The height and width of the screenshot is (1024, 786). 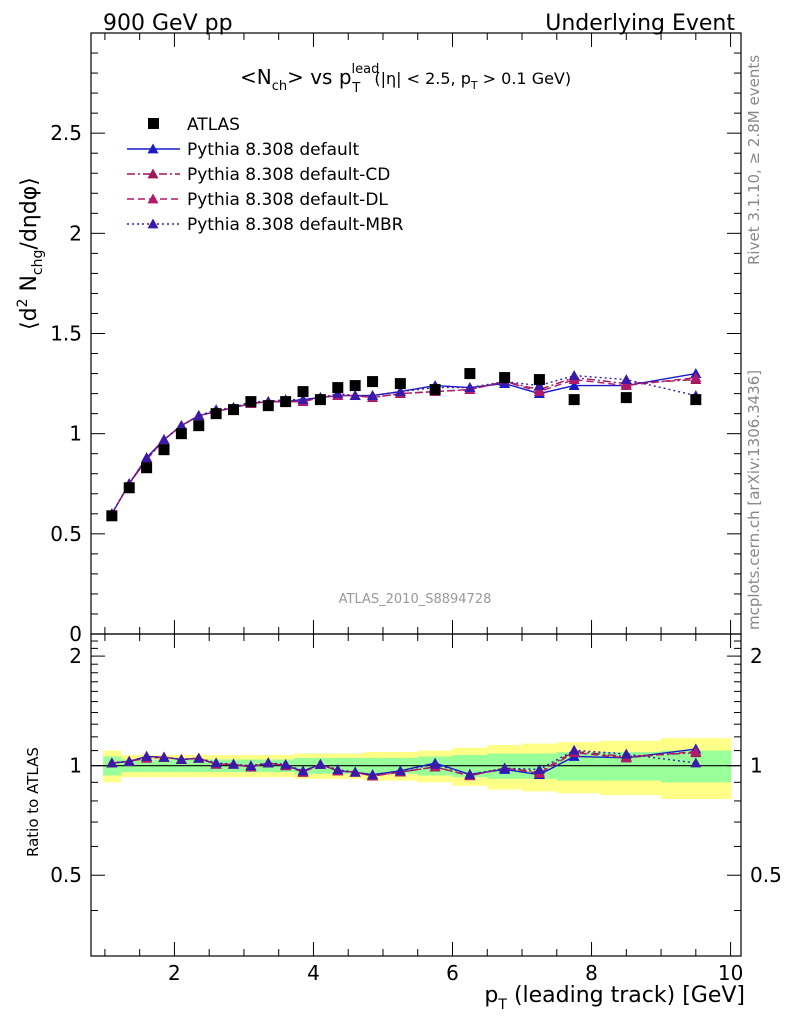 What do you see at coordinates (66, 133) in the screenshot?
I see `y-tick-label-top: 2.5` at bounding box center [66, 133].